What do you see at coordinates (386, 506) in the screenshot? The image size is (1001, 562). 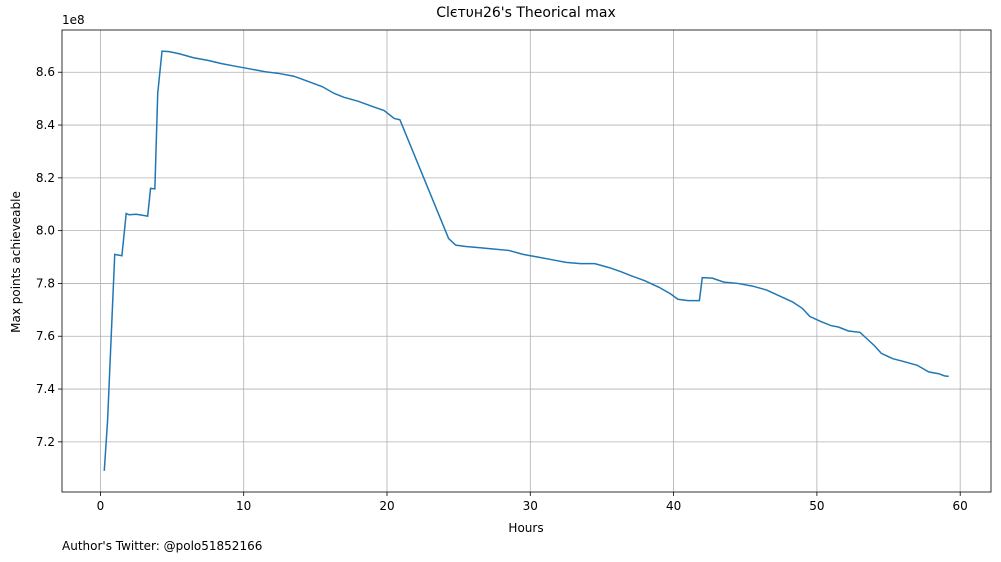 I see `x-tick-label: 20` at bounding box center [386, 506].